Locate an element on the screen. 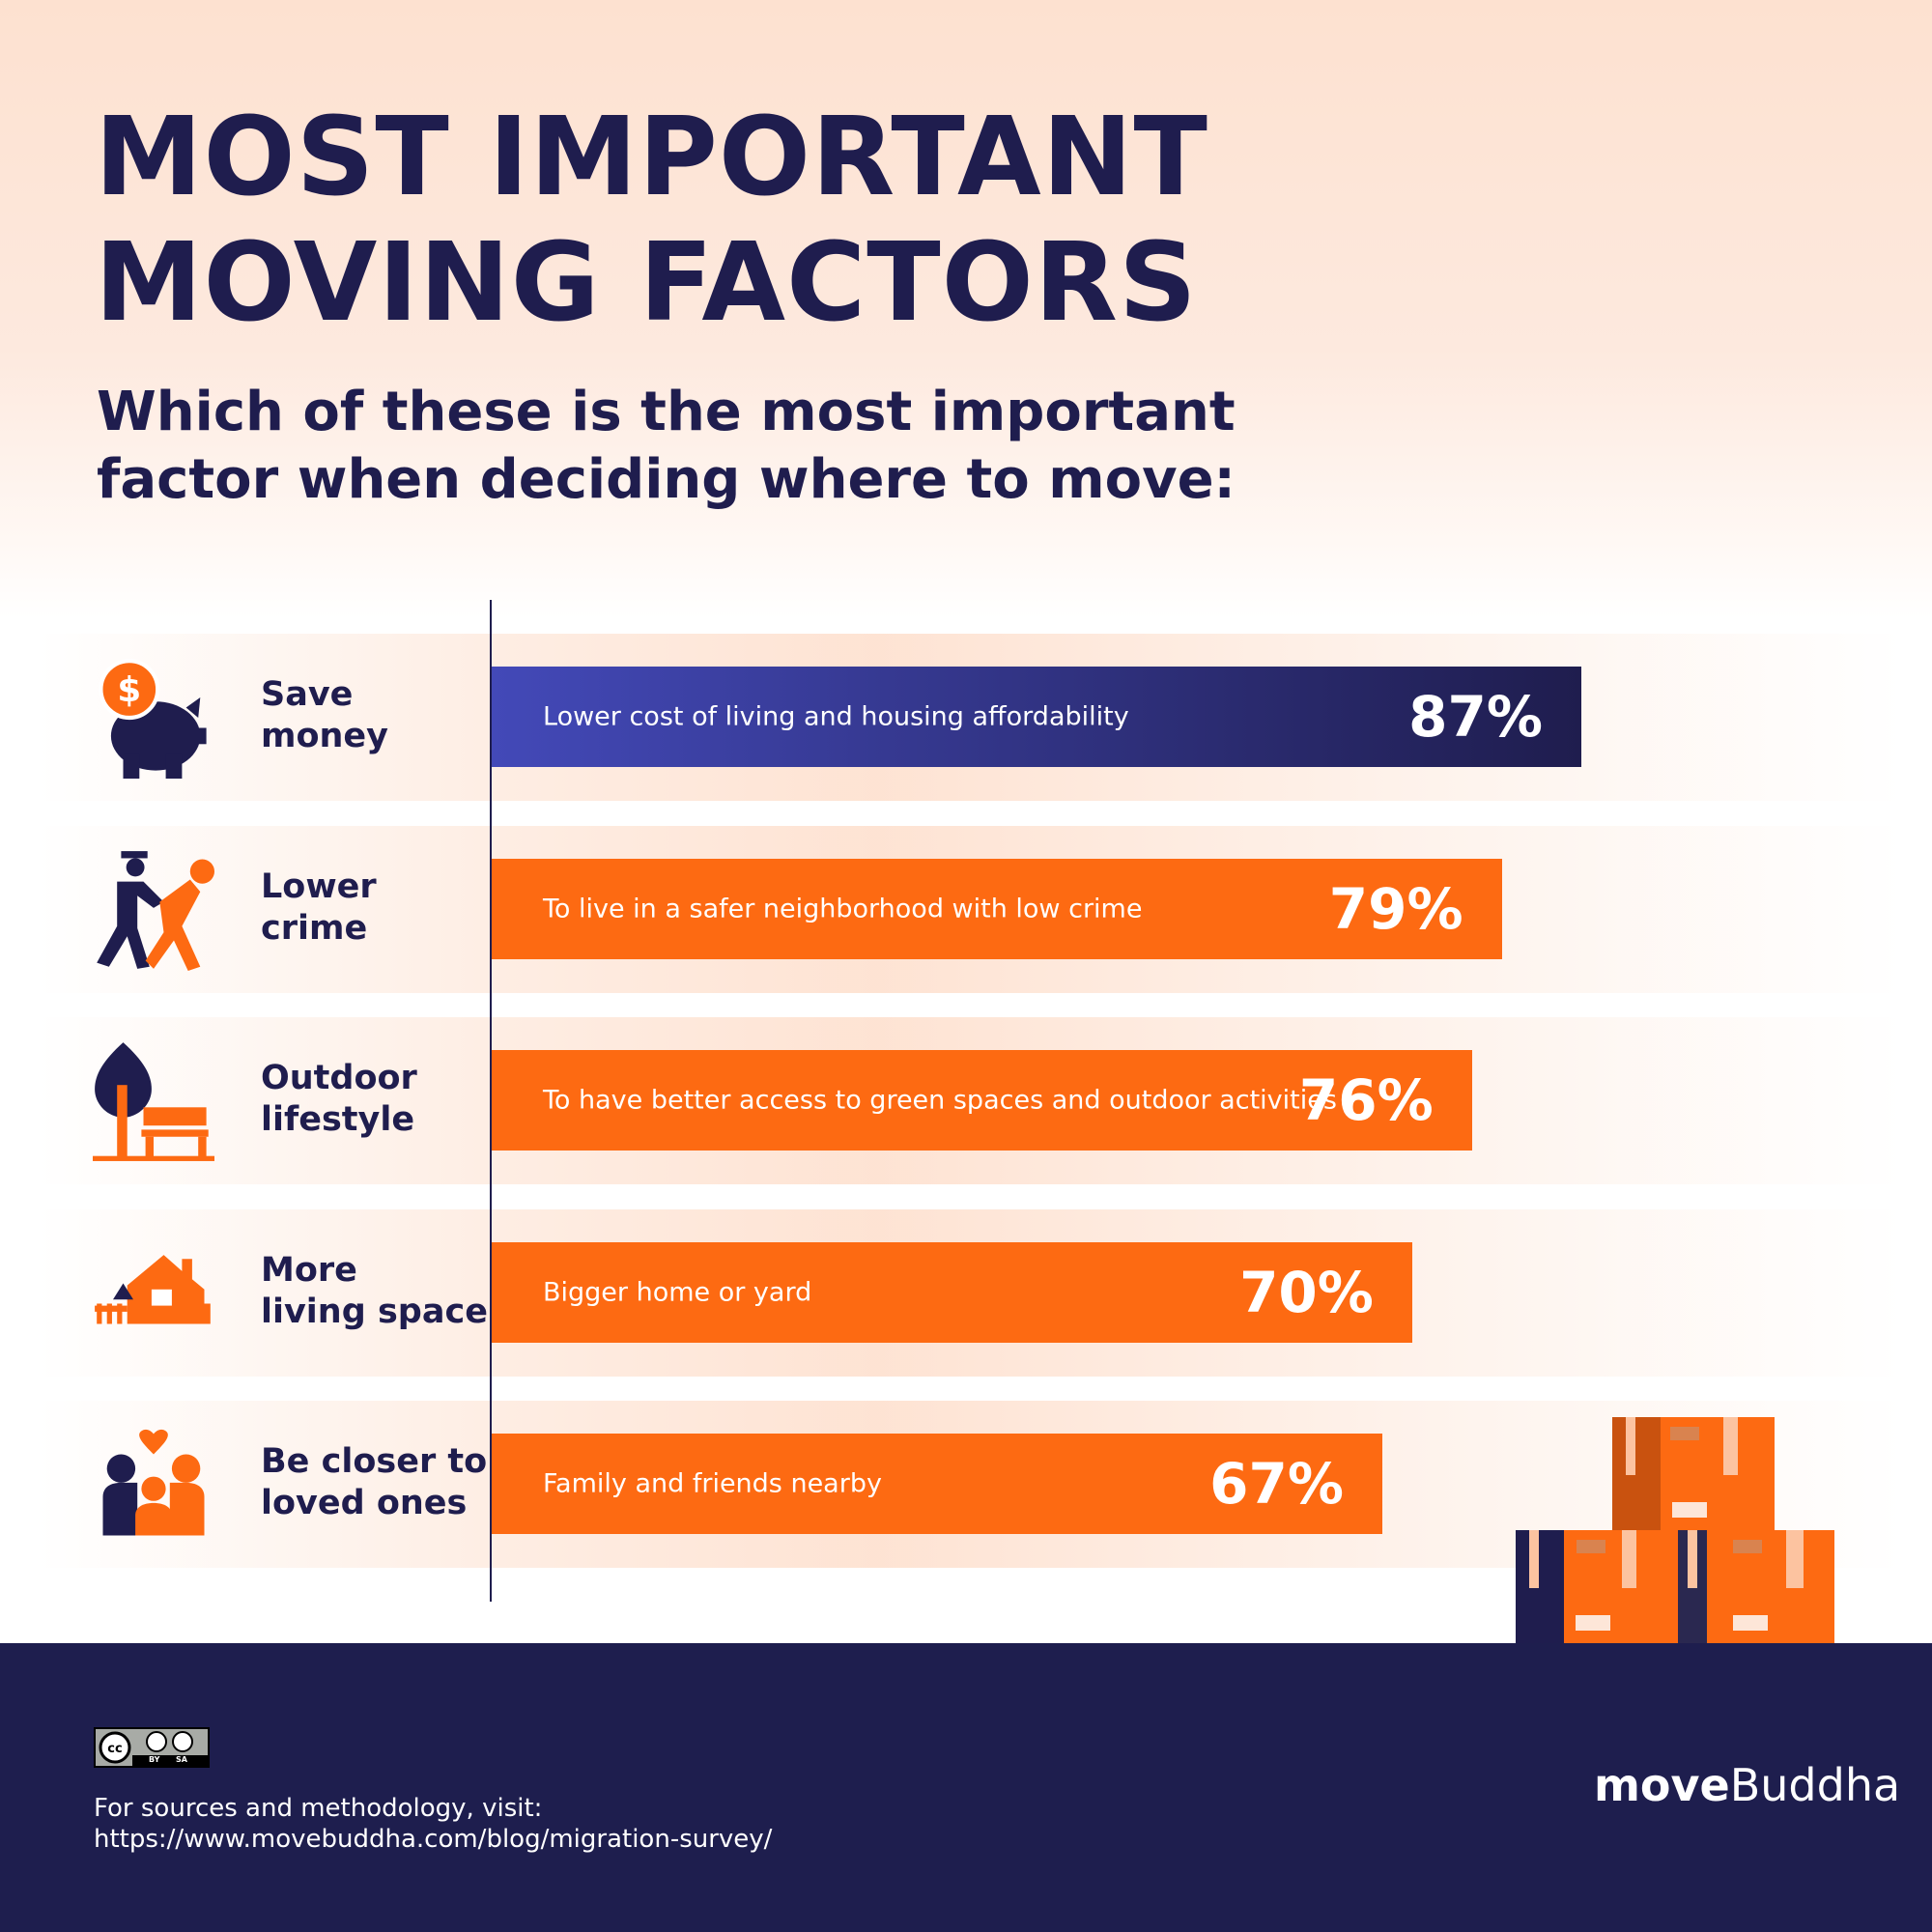  subtitle-line: factor when deciding where to move: is located at coordinates (666, 479).